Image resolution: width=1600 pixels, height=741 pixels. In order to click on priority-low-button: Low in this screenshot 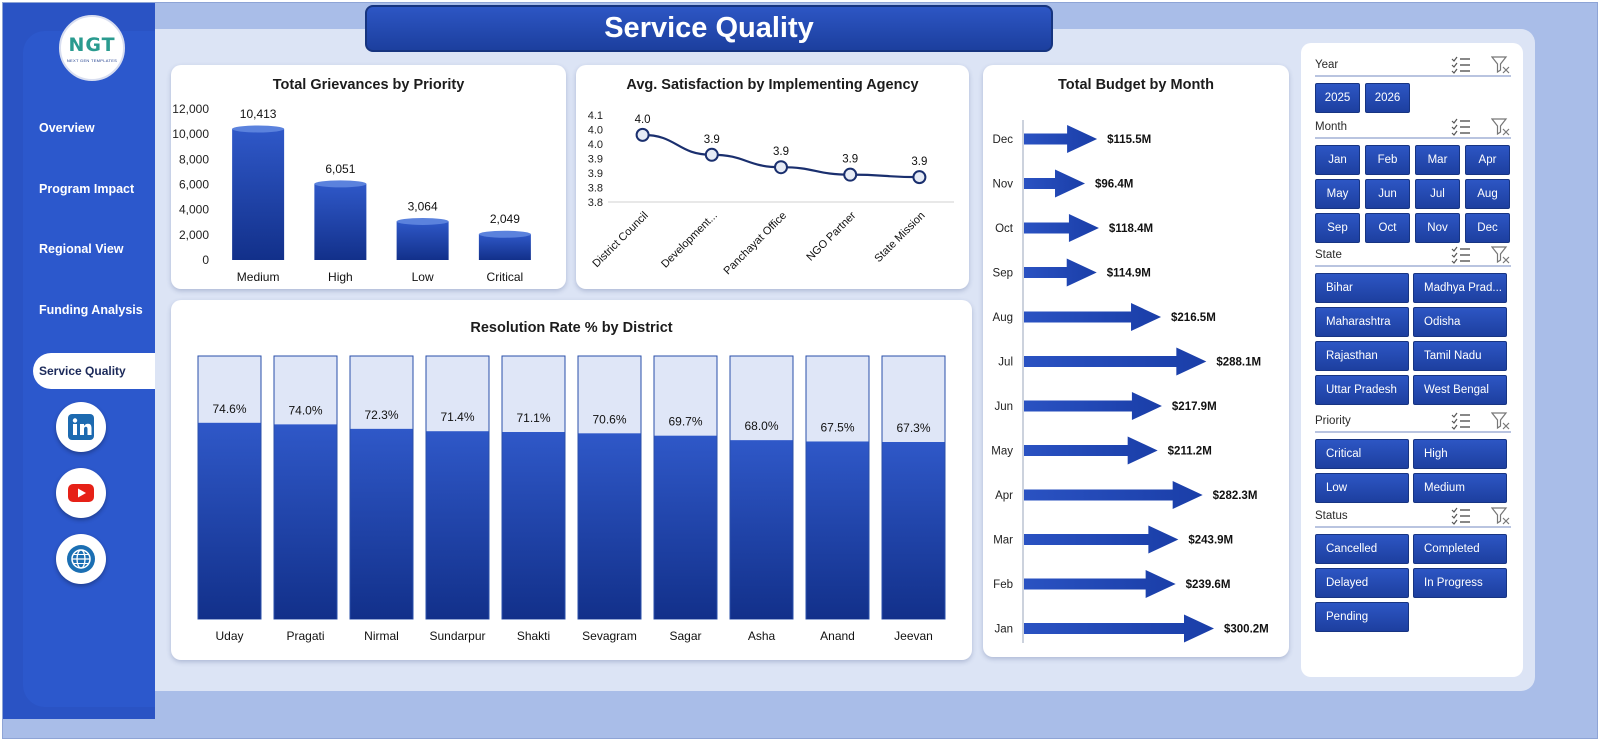, I will do `click(1362, 488)`.